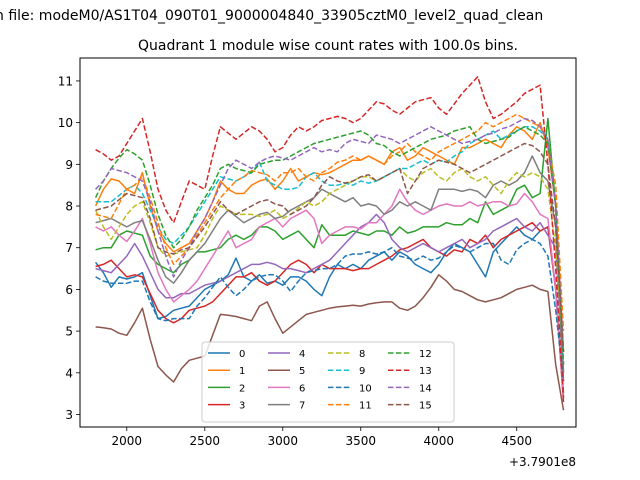 This screenshot has height=480, width=640. What do you see at coordinates (282, 441) in the screenshot?
I see `x-tick-label: 3000` at bounding box center [282, 441].